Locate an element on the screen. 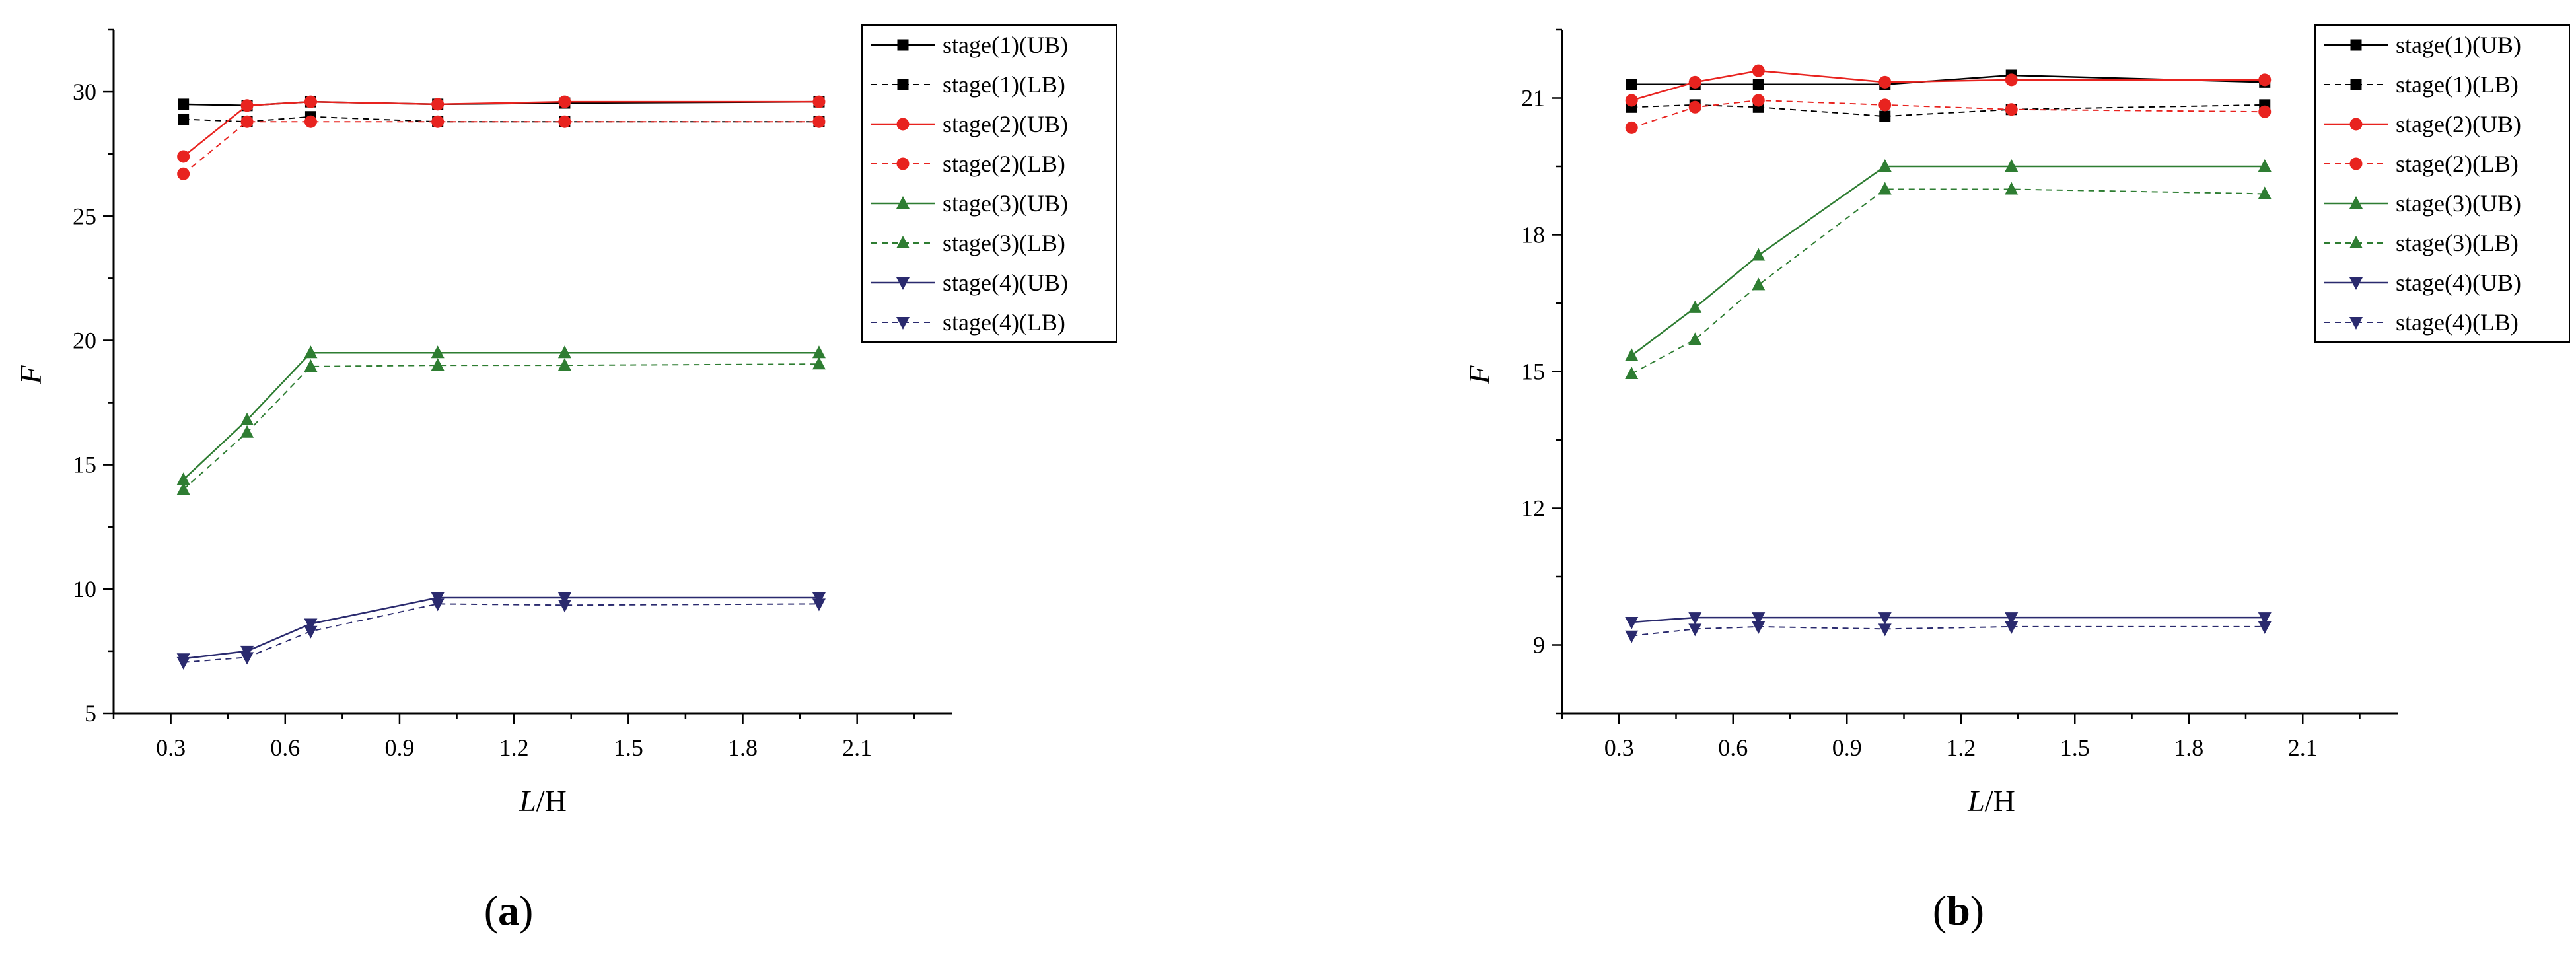 This screenshot has height=957, width=2576. y-tick-label: 9 is located at coordinates (1539, 645).